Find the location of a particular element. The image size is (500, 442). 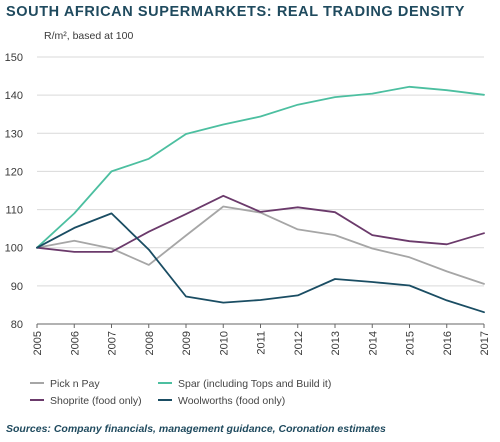

x-tick-label-2006: 2006 is located at coordinates (75, 343).